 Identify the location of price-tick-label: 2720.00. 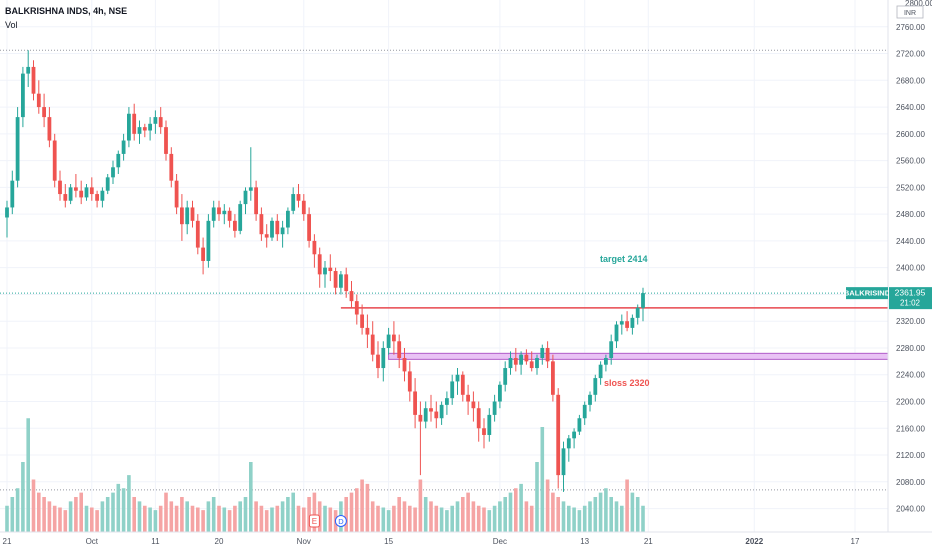
(910, 54).